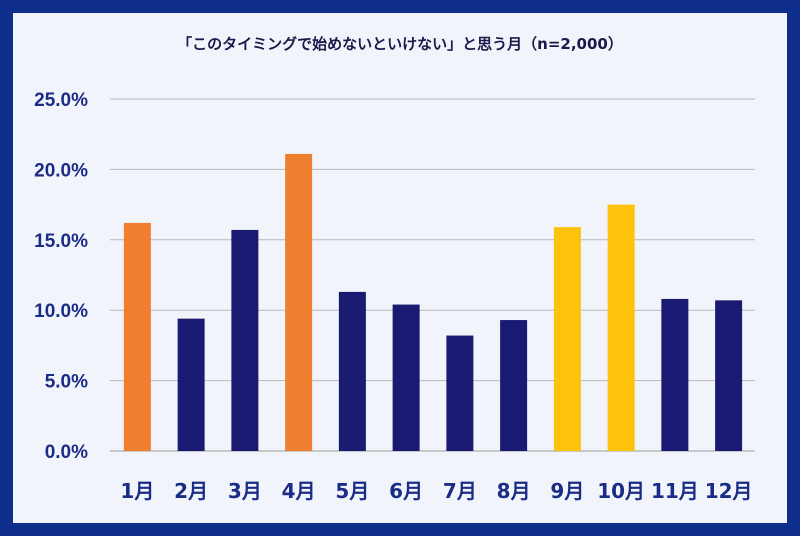 The image size is (800, 536). Describe the element at coordinates (352, 491) in the screenshot. I see `x-tick-label: 5月` at that location.